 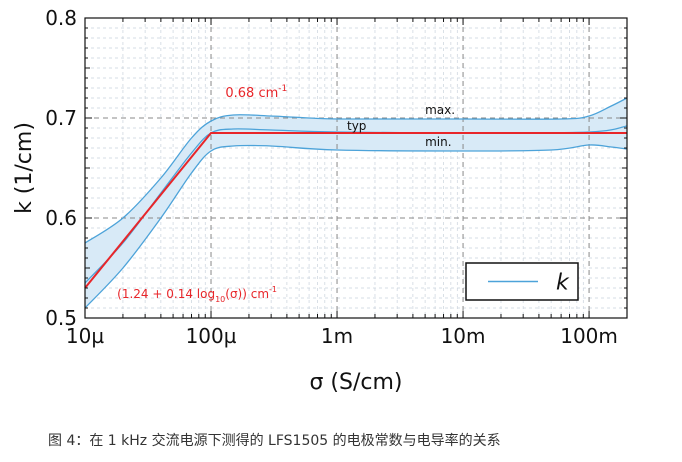 What do you see at coordinates (522, 281) in the screenshot?
I see `legend: k` at bounding box center [522, 281].